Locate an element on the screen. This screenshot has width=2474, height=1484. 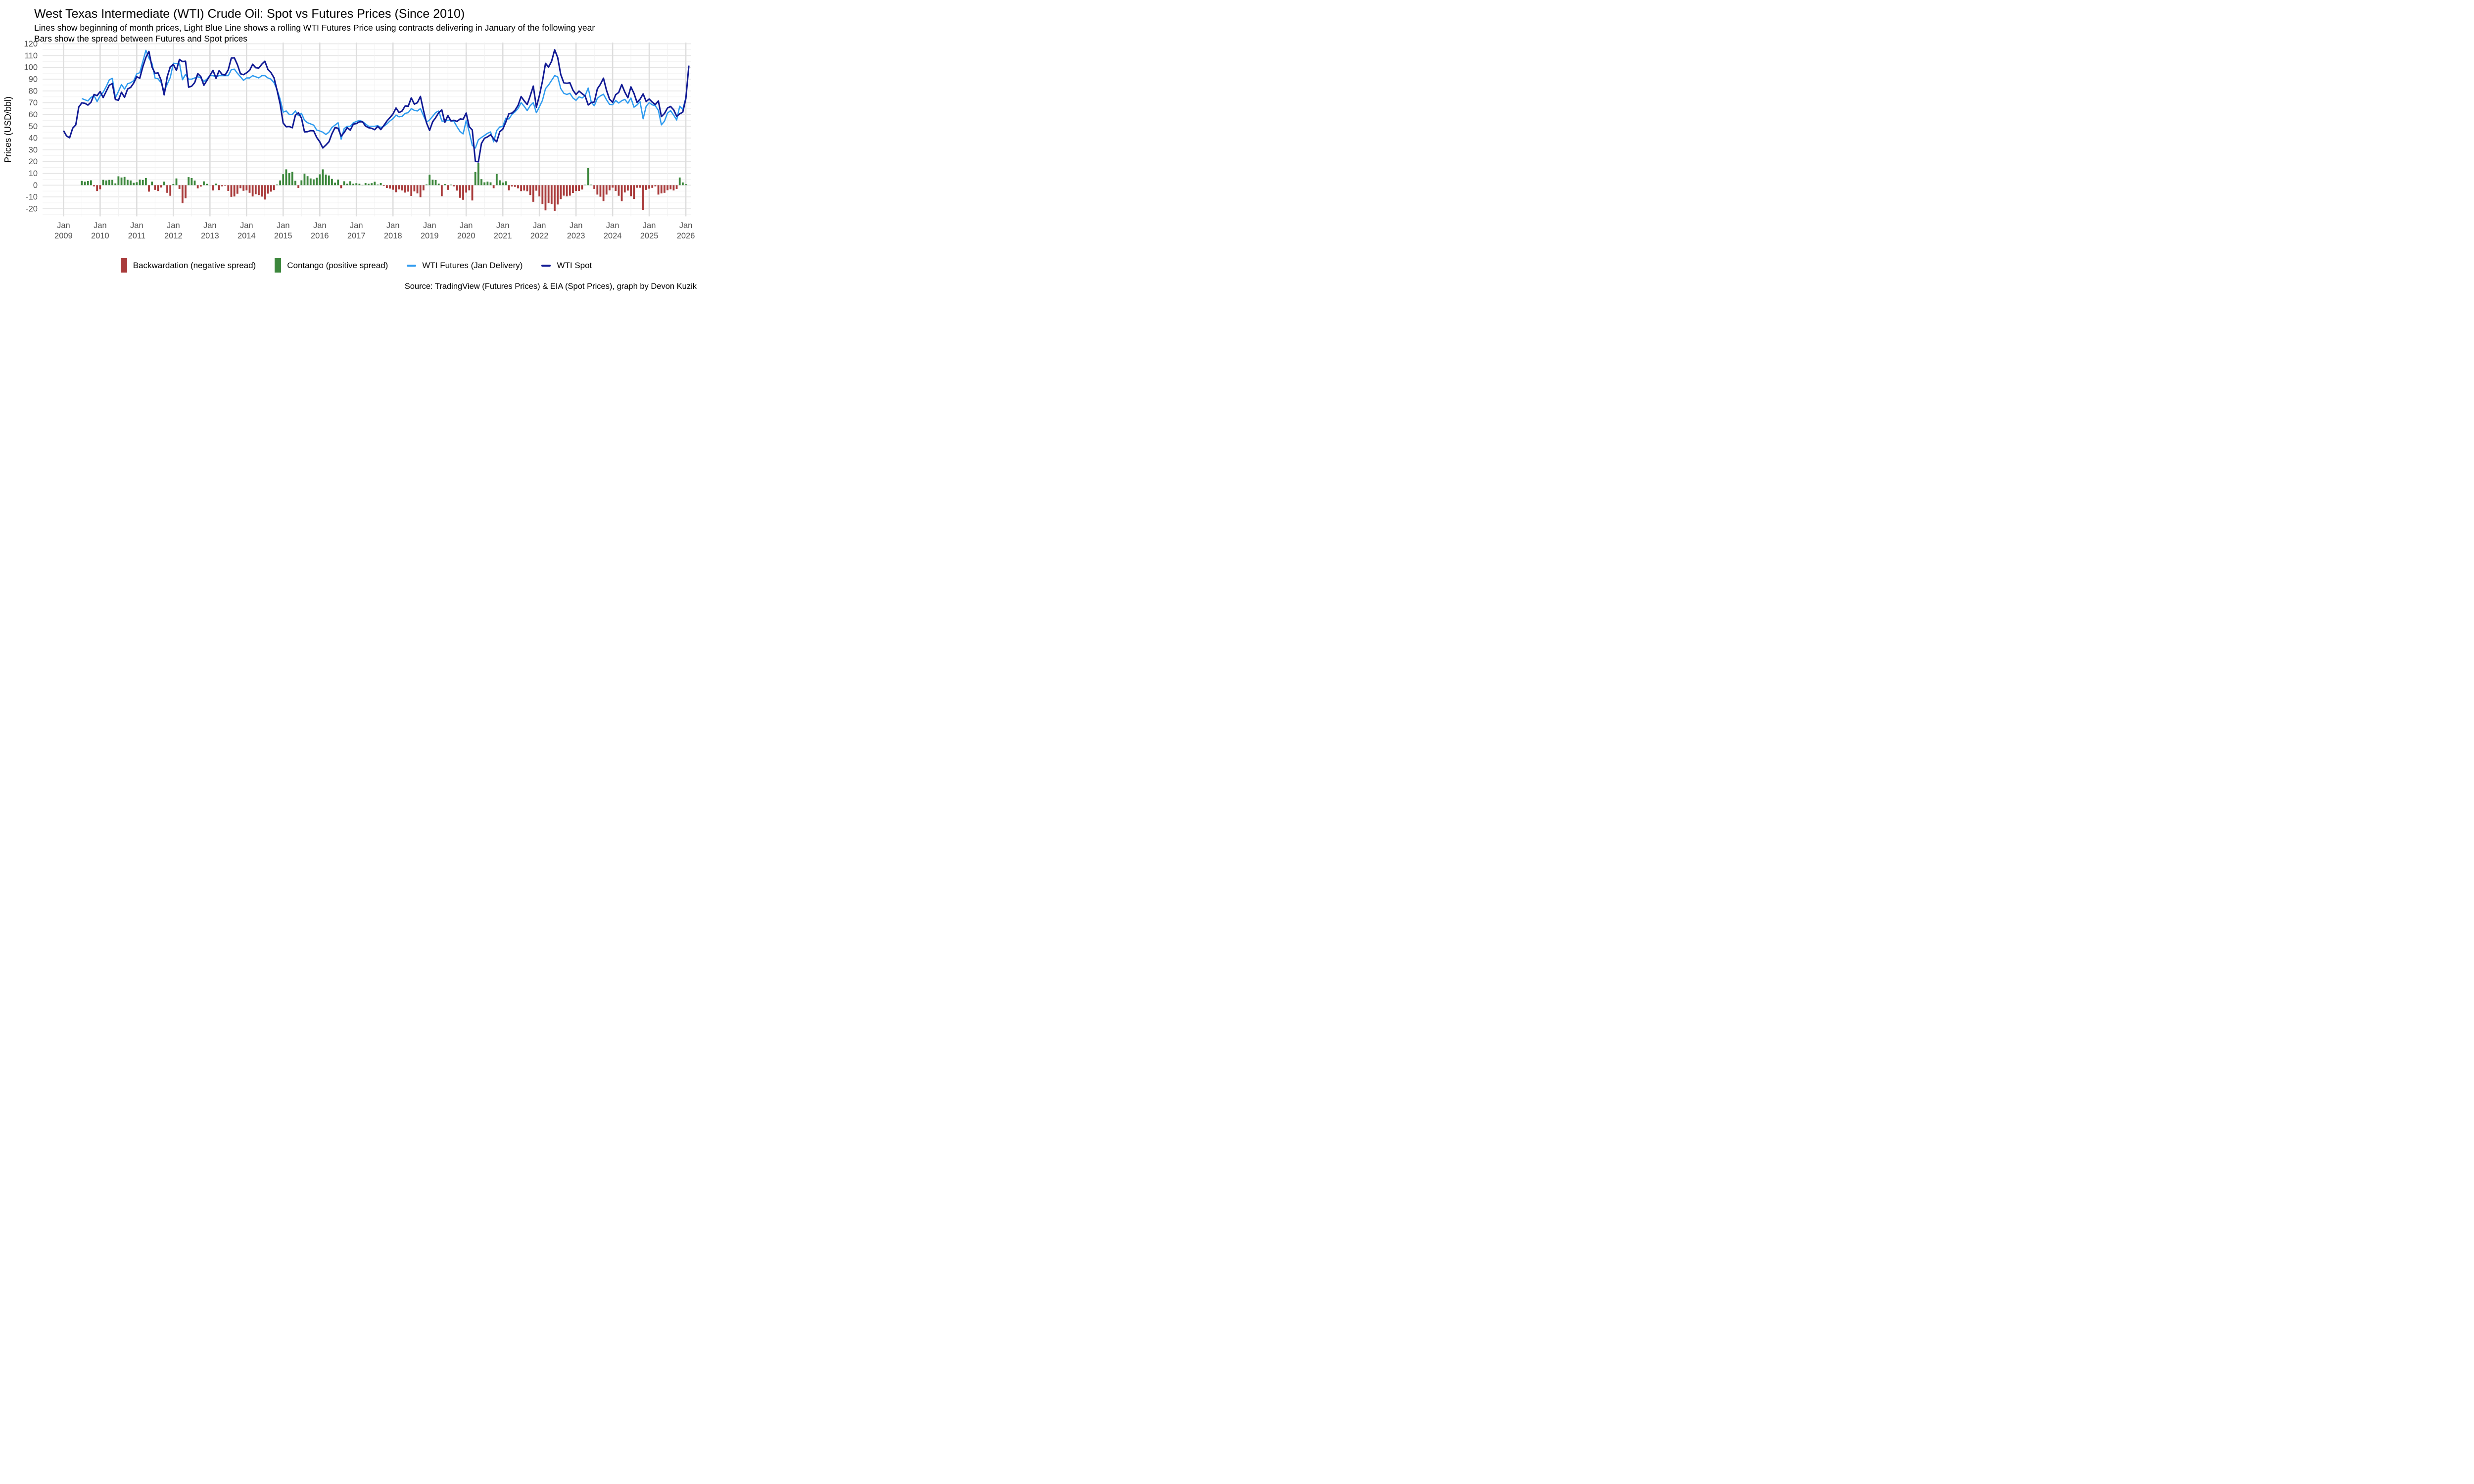
x-tick-label-year: 2011 is located at coordinates (137, 236).